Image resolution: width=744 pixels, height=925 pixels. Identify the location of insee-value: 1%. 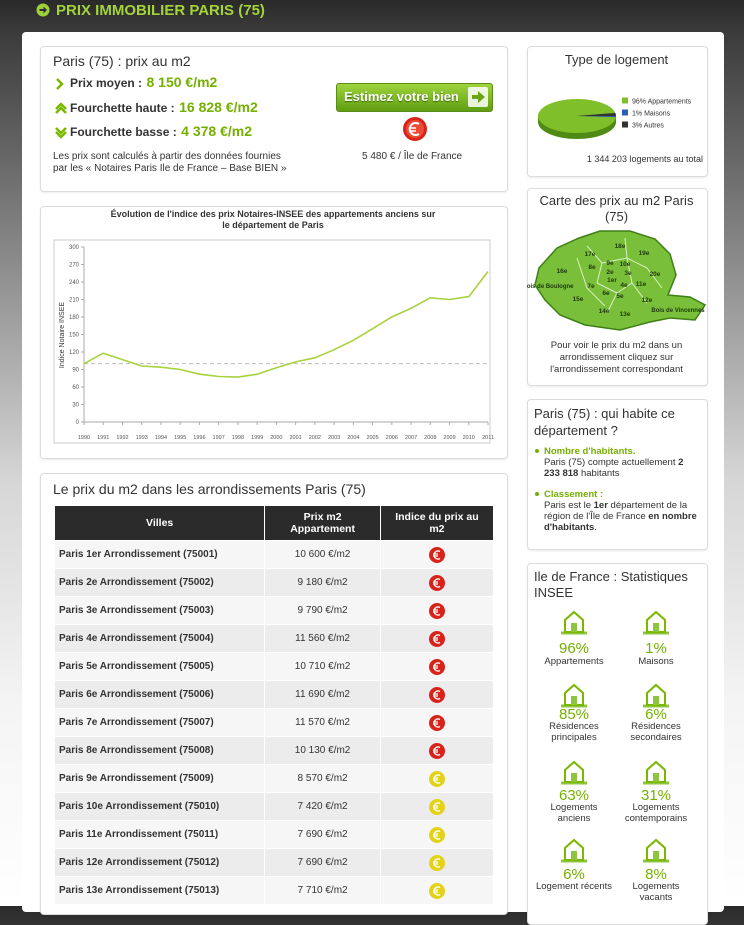
(656, 648).